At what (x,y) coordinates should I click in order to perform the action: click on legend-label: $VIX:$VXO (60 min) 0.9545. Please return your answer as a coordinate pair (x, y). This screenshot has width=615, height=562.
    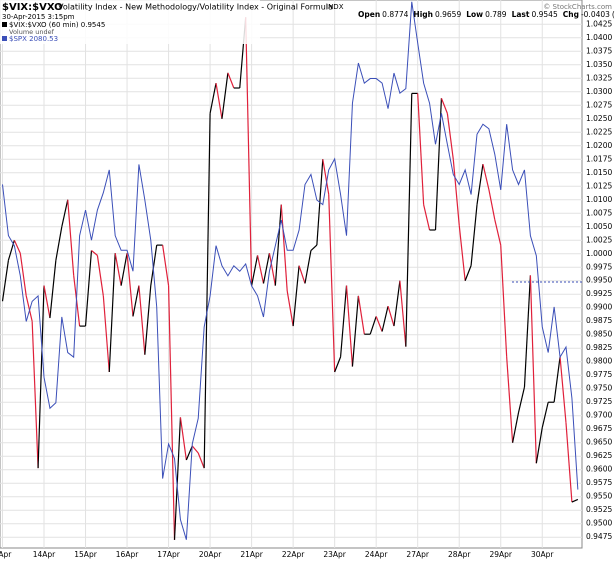
    Looking at the image, I should click on (57, 25).